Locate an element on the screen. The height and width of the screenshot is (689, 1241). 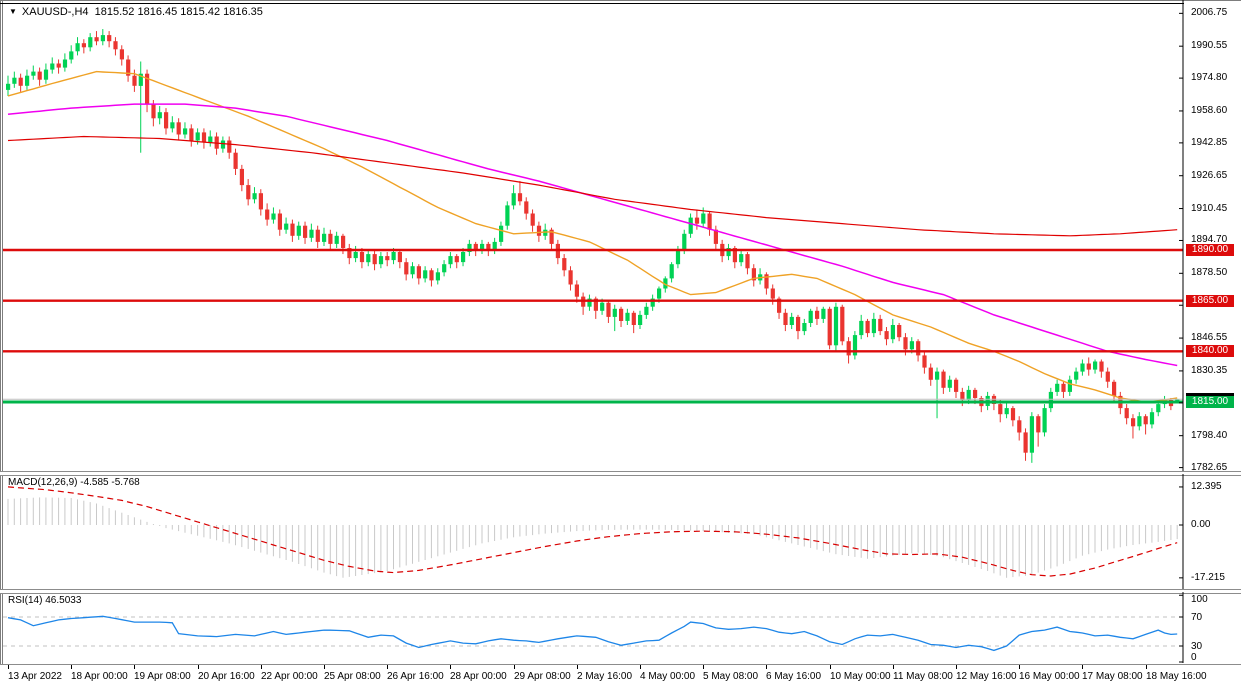
panel-separator-rsi is located at coordinates (620, 591).